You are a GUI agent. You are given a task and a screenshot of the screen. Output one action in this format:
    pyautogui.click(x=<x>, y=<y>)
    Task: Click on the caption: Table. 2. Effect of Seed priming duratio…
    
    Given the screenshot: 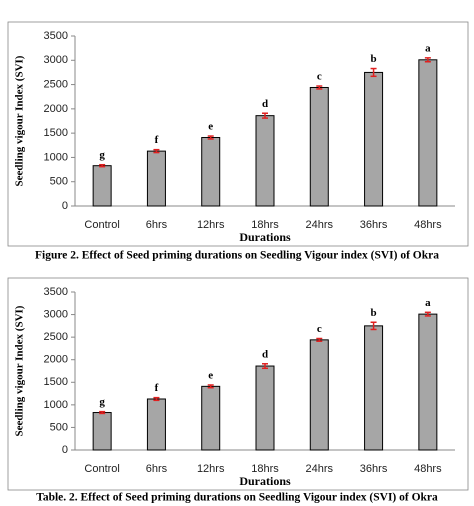 What is the action you would take?
    pyautogui.click(x=237, y=498)
    